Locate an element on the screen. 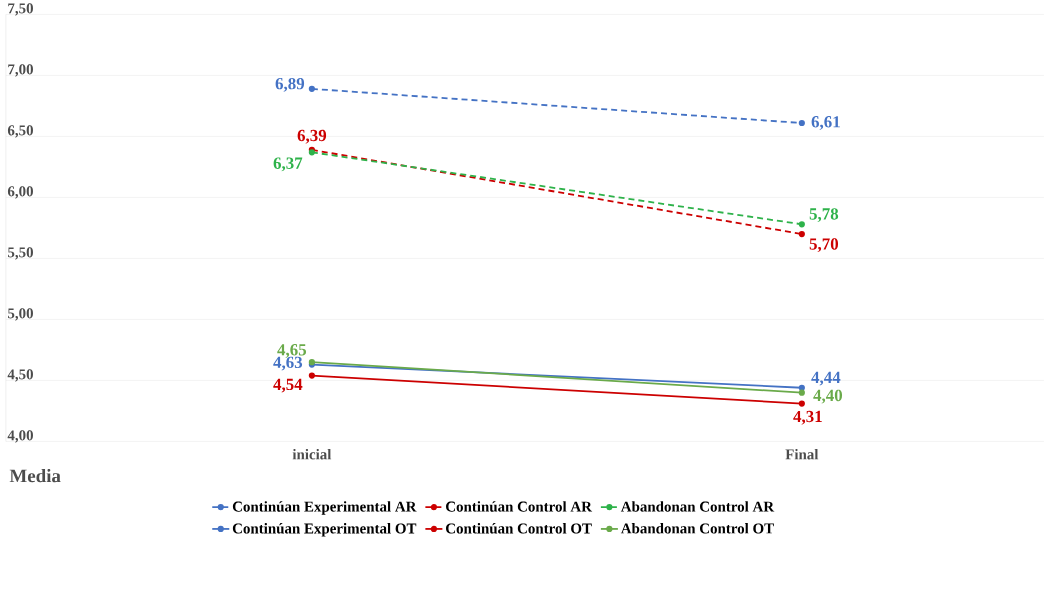 Image resolution: width=1062 pixels, height=599 pixels. legend-label: Continúan Control OT is located at coordinates (519, 528).